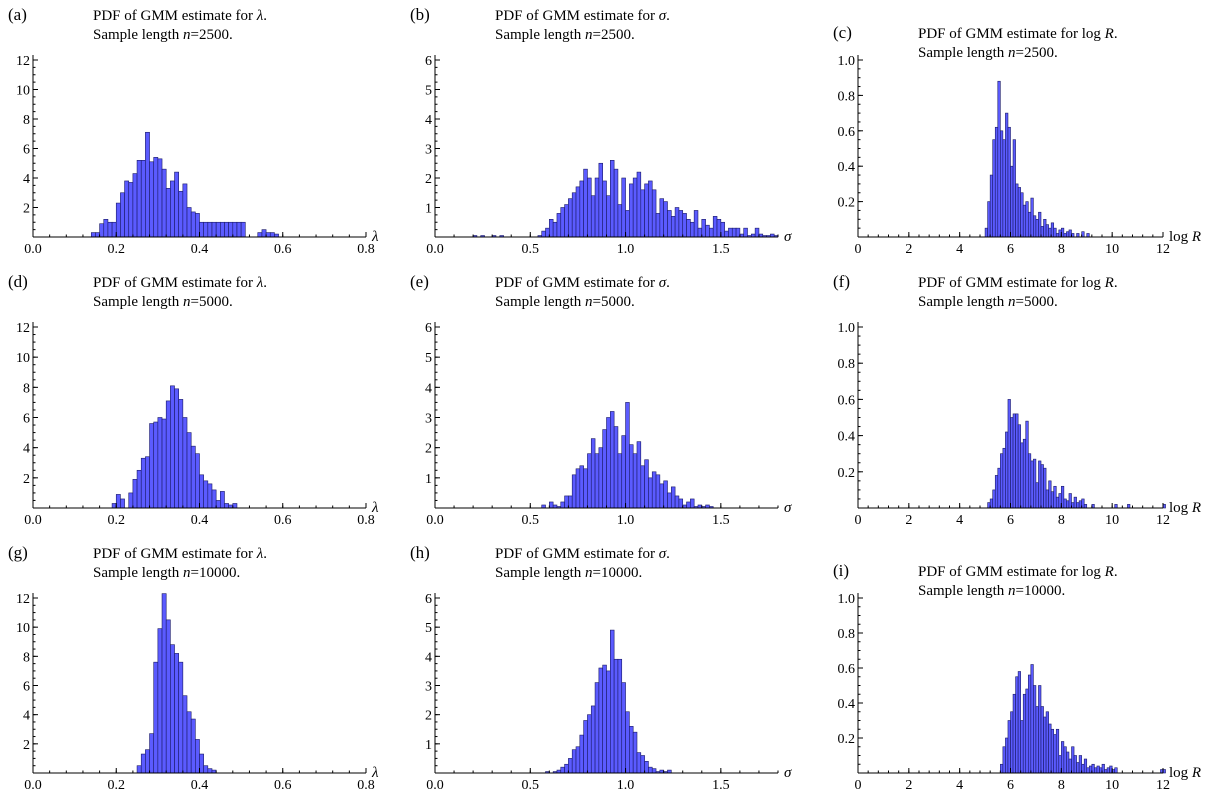  Describe the element at coordinates (959, 249) in the screenshot. I see `x-tick-label: 4` at that location.